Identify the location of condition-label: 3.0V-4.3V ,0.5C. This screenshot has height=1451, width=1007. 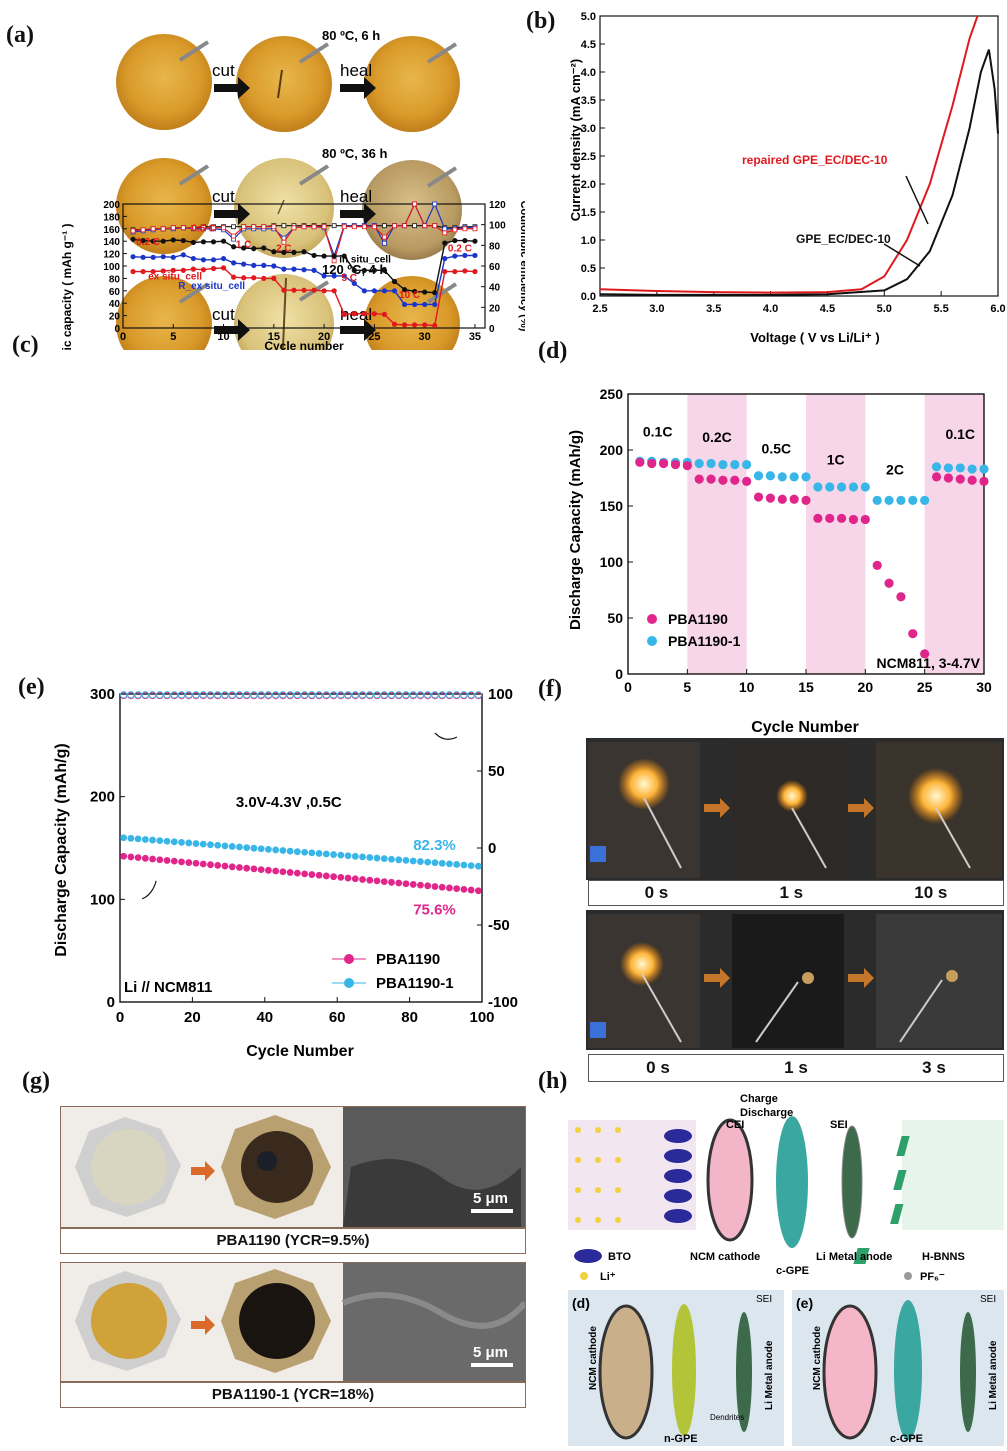
(289, 802).